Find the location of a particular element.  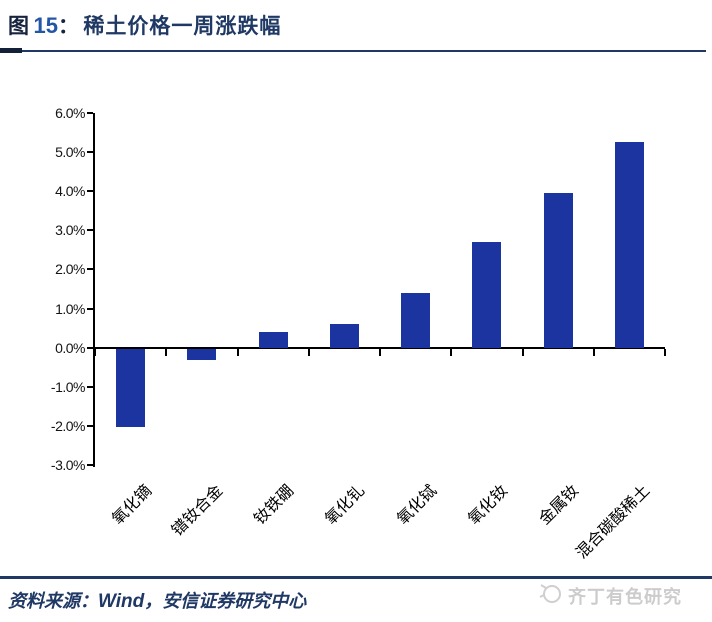

source-prefix: 资料来源： is located at coordinates (53, 601).